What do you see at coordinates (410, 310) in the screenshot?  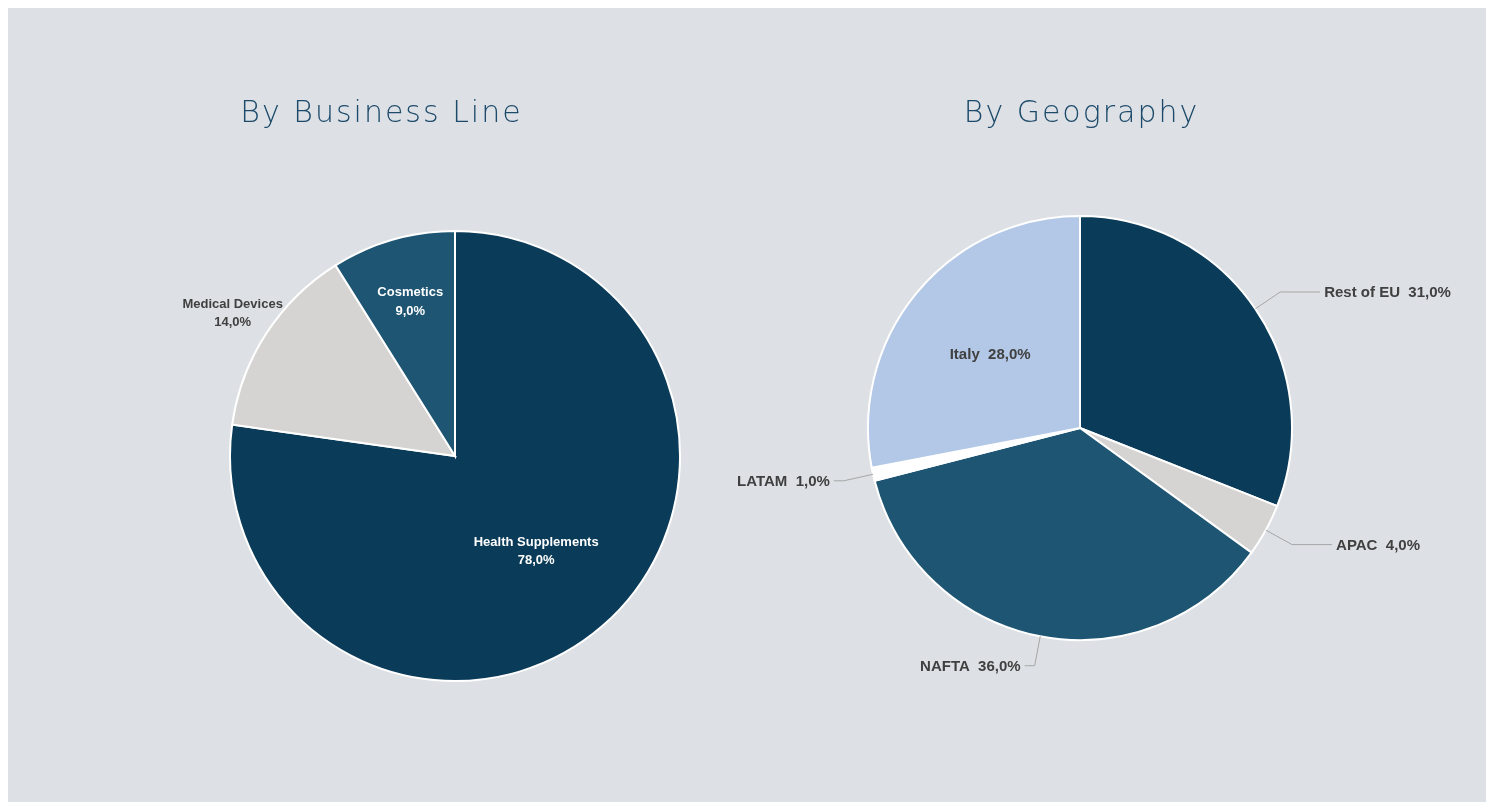 I see `data-label: 9,0%` at bounding box center [410, 310].